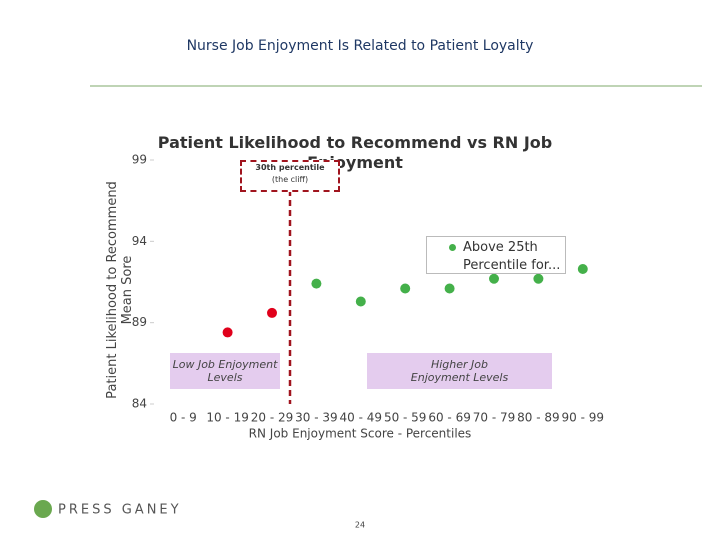  What do you see at coordinates (538, 418) in the screenshot?
I see `x-tick-label: 80 - 89` at bounding box center [538, 418].